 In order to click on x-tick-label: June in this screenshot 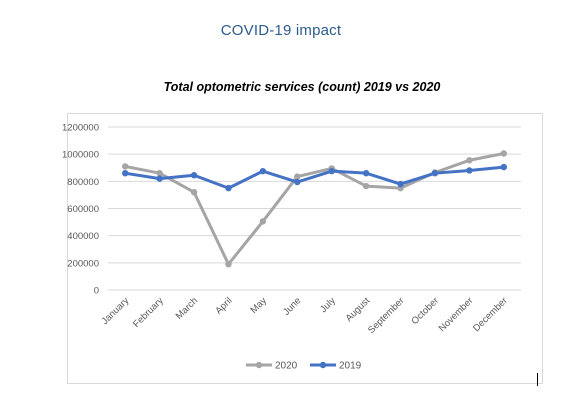, I will do `click(292, 306)`.